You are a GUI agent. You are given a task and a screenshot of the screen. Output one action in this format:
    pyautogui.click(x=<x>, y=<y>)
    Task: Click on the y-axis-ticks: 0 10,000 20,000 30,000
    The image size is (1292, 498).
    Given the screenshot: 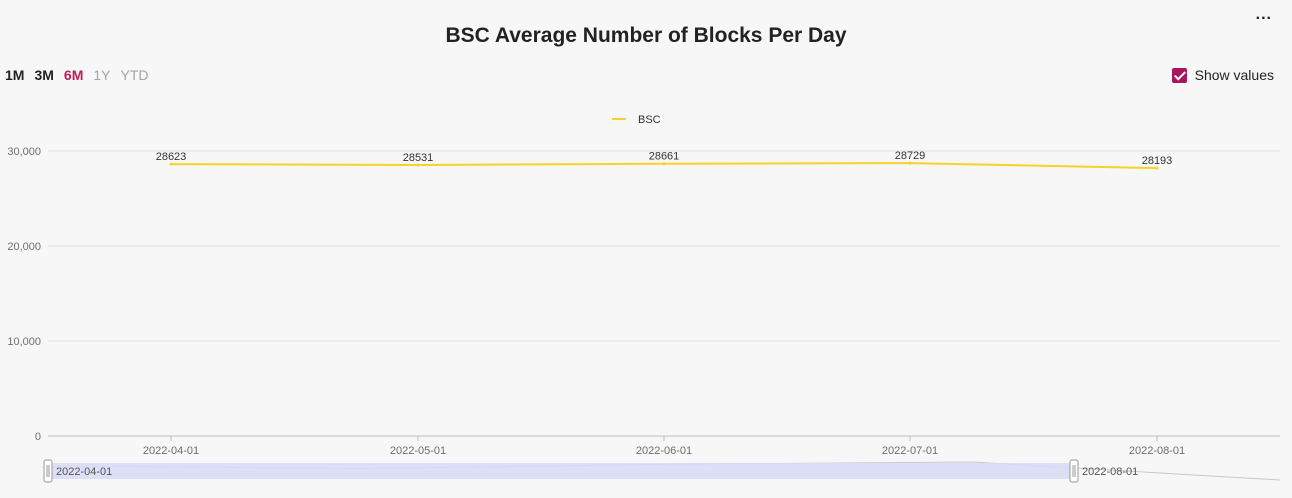 What is the action you would take?
    pyautogui.click(x=24, y=294)
    